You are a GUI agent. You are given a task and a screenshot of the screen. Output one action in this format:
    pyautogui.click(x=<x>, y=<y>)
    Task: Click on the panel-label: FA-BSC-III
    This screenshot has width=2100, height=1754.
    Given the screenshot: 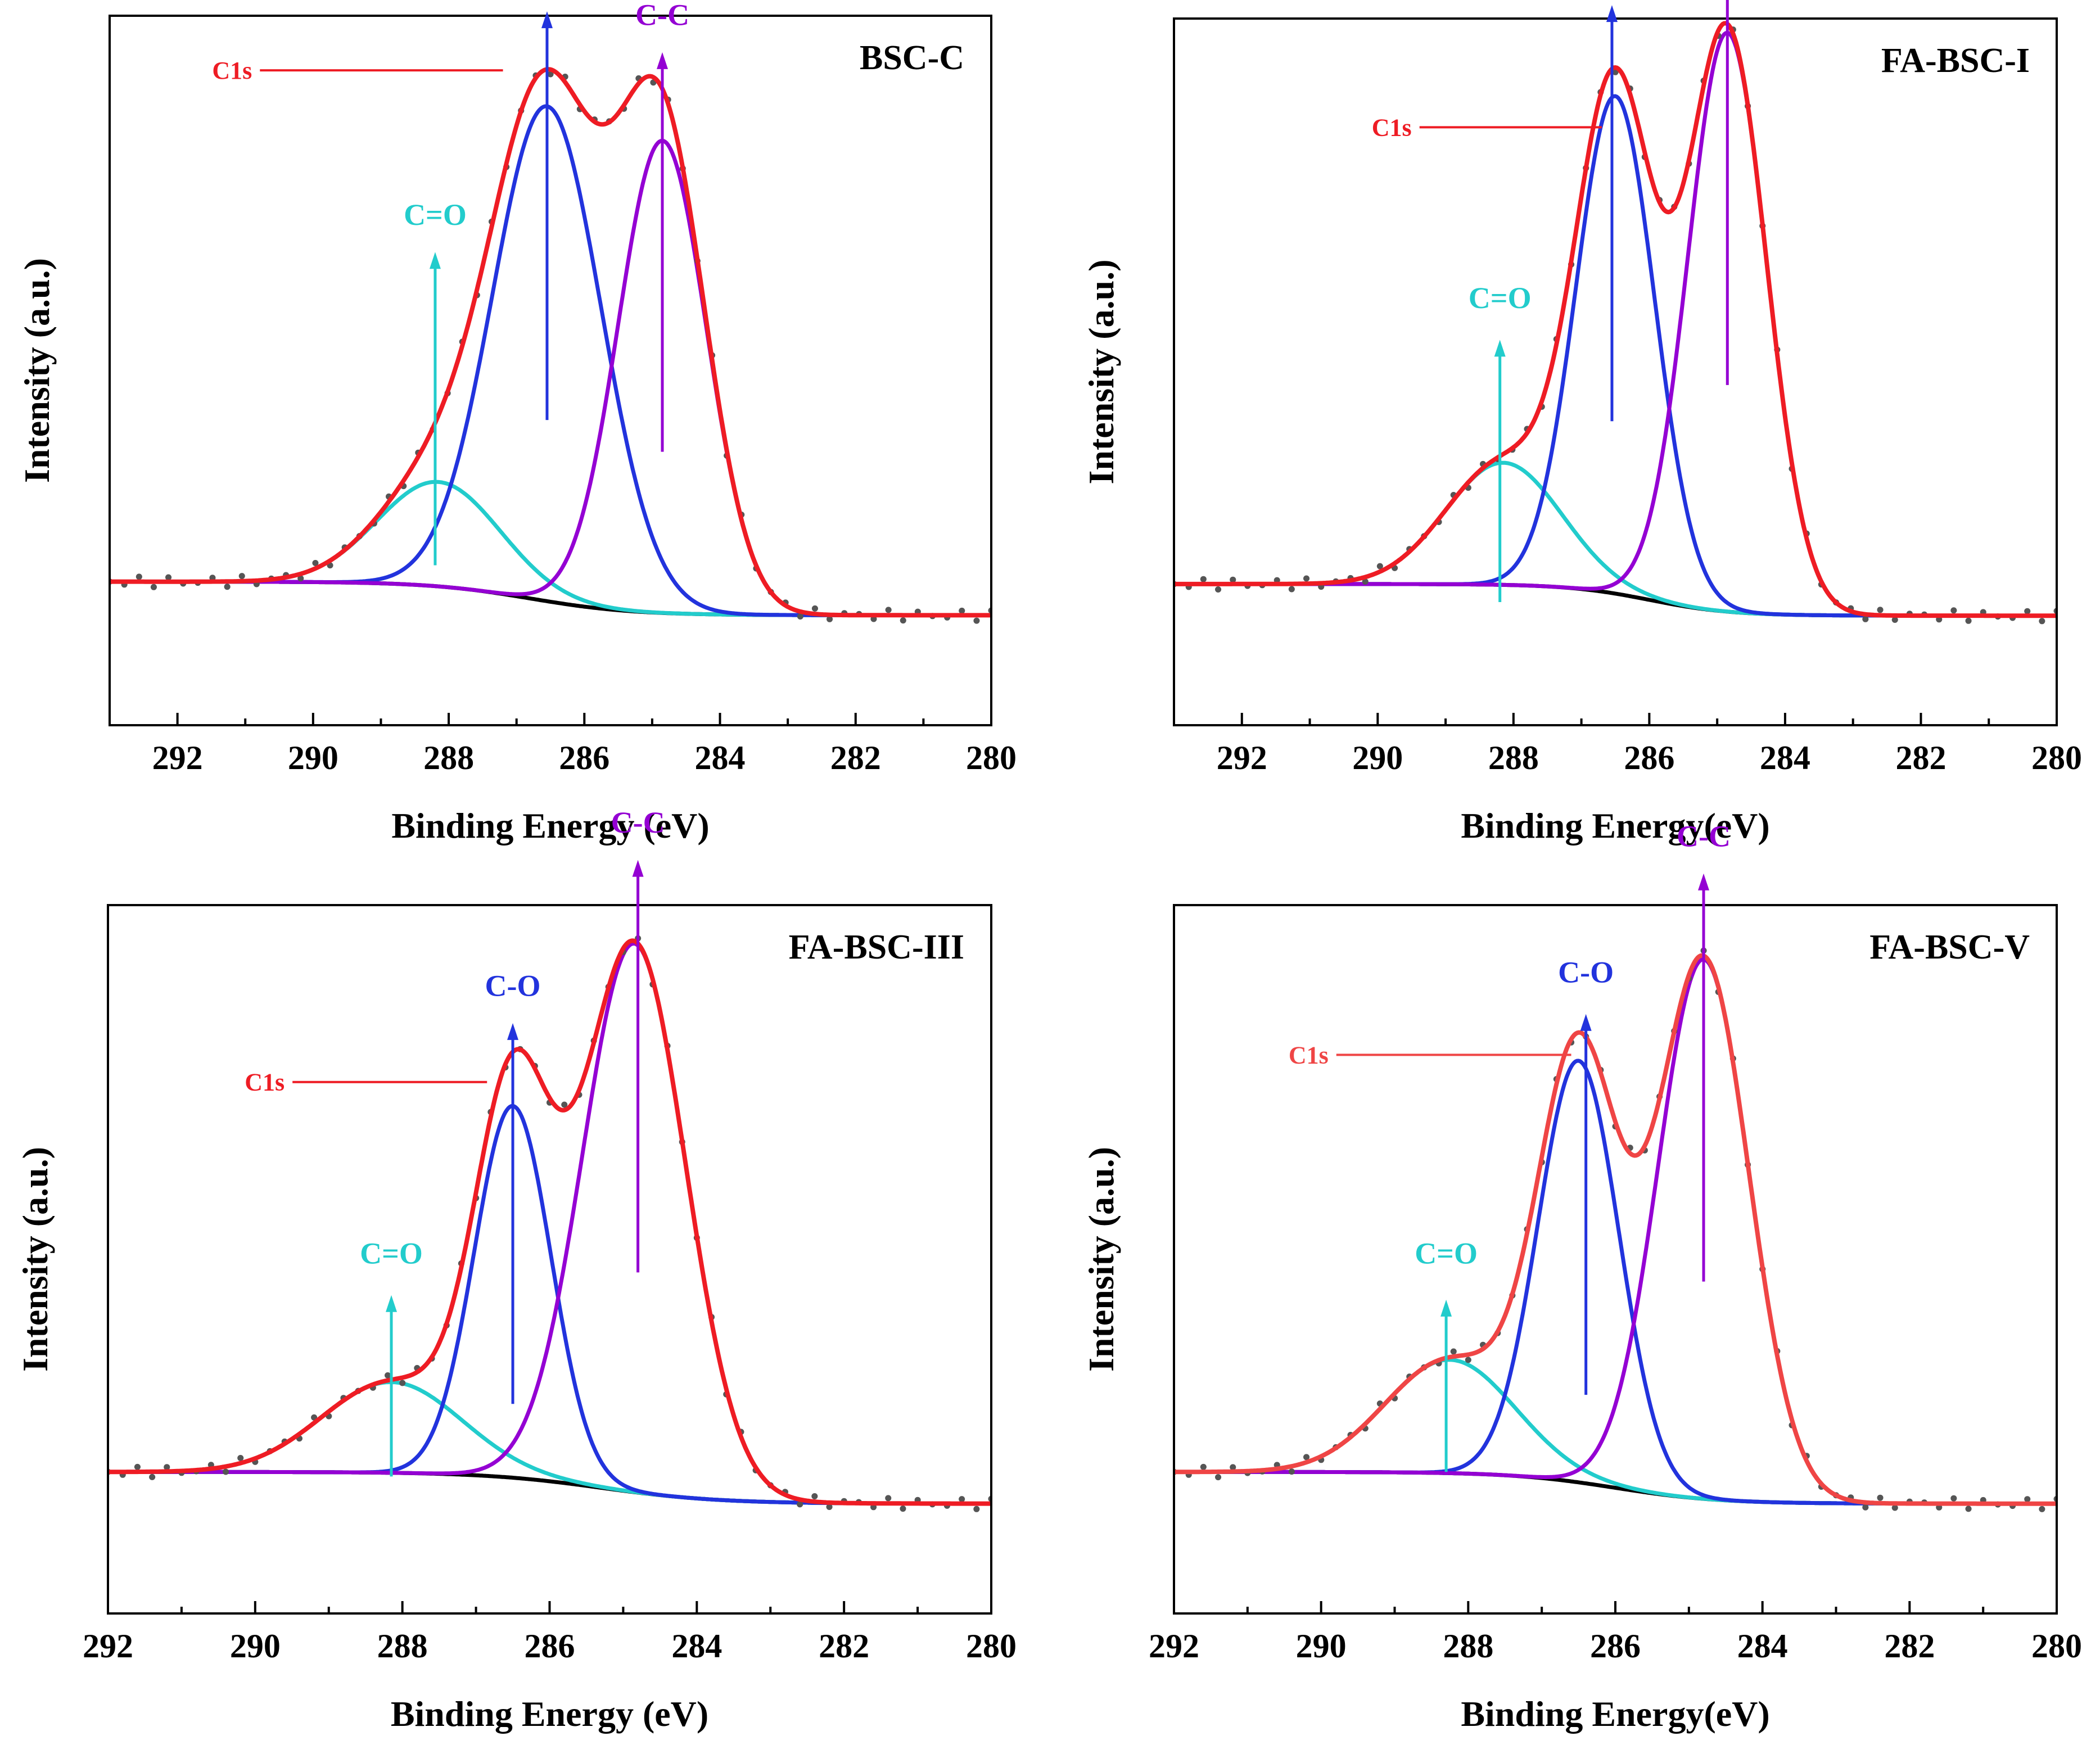 What is the action you would take?
    pyautogui.click(x=876, y=947)
    